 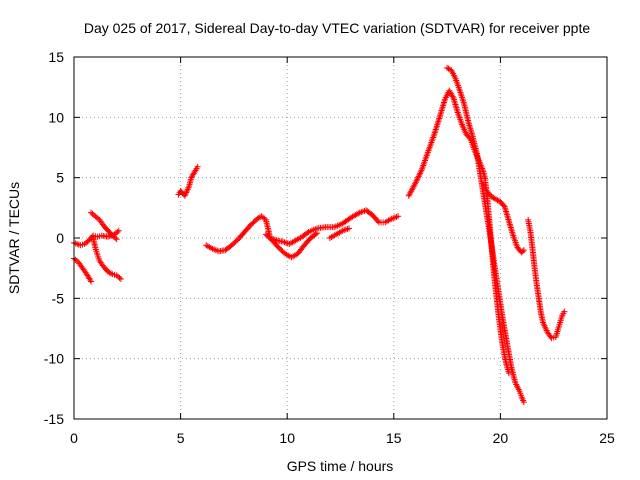 I want to click on y-tick-label: -10, so click(x=54, y=359).